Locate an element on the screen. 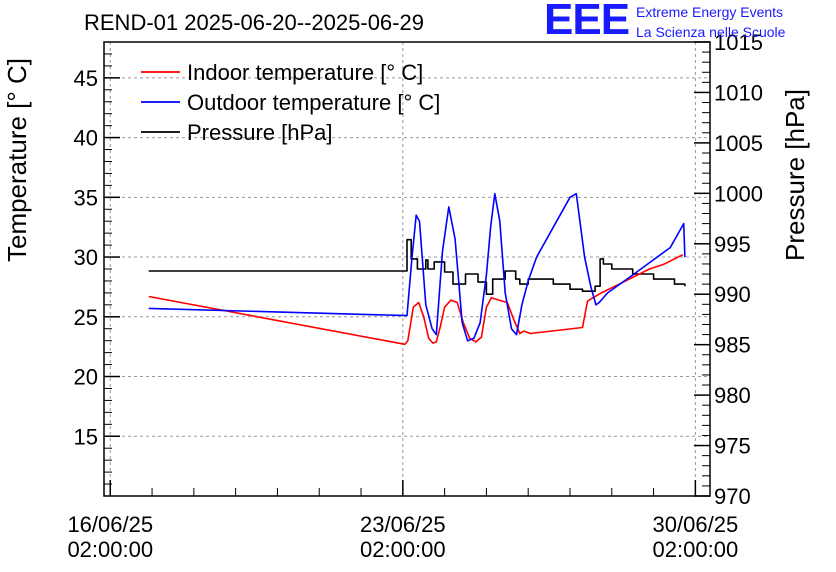 The height and width of the screenshot is (572, 836). legend-label: Indoor temperature [° C] is located at coordinates (305, 72).